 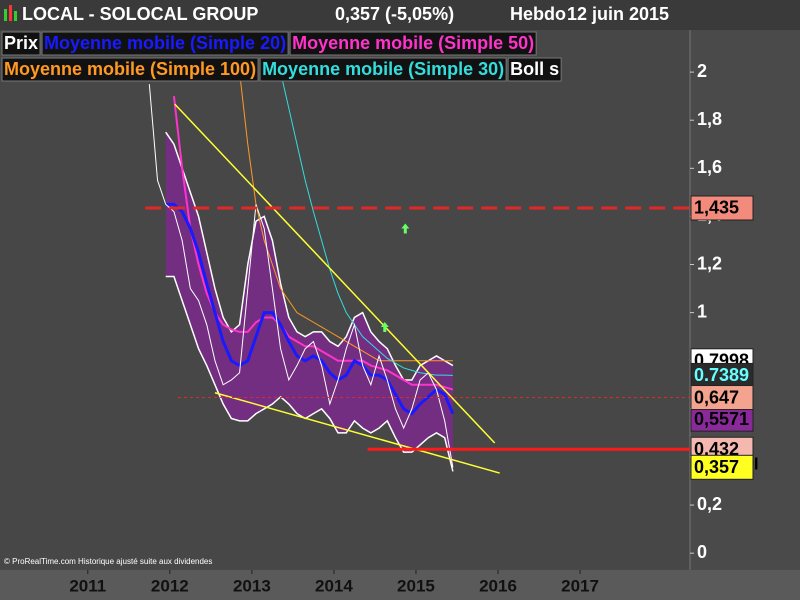 I want to click on x-tick-label: 2014, so click(x=334, y=585).